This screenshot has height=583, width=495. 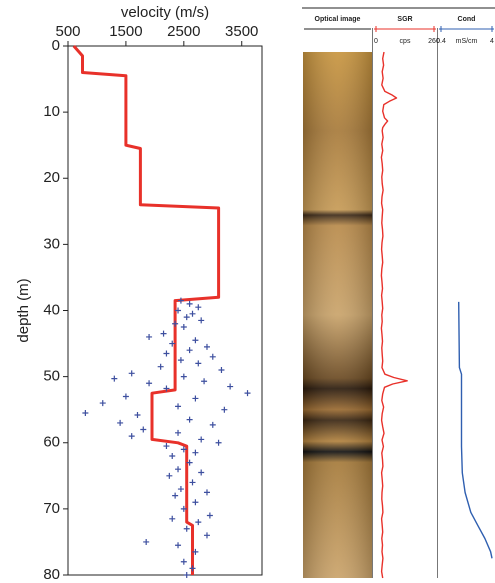 I want to click on y-tick-label: 60, so click(x=51, y=442).